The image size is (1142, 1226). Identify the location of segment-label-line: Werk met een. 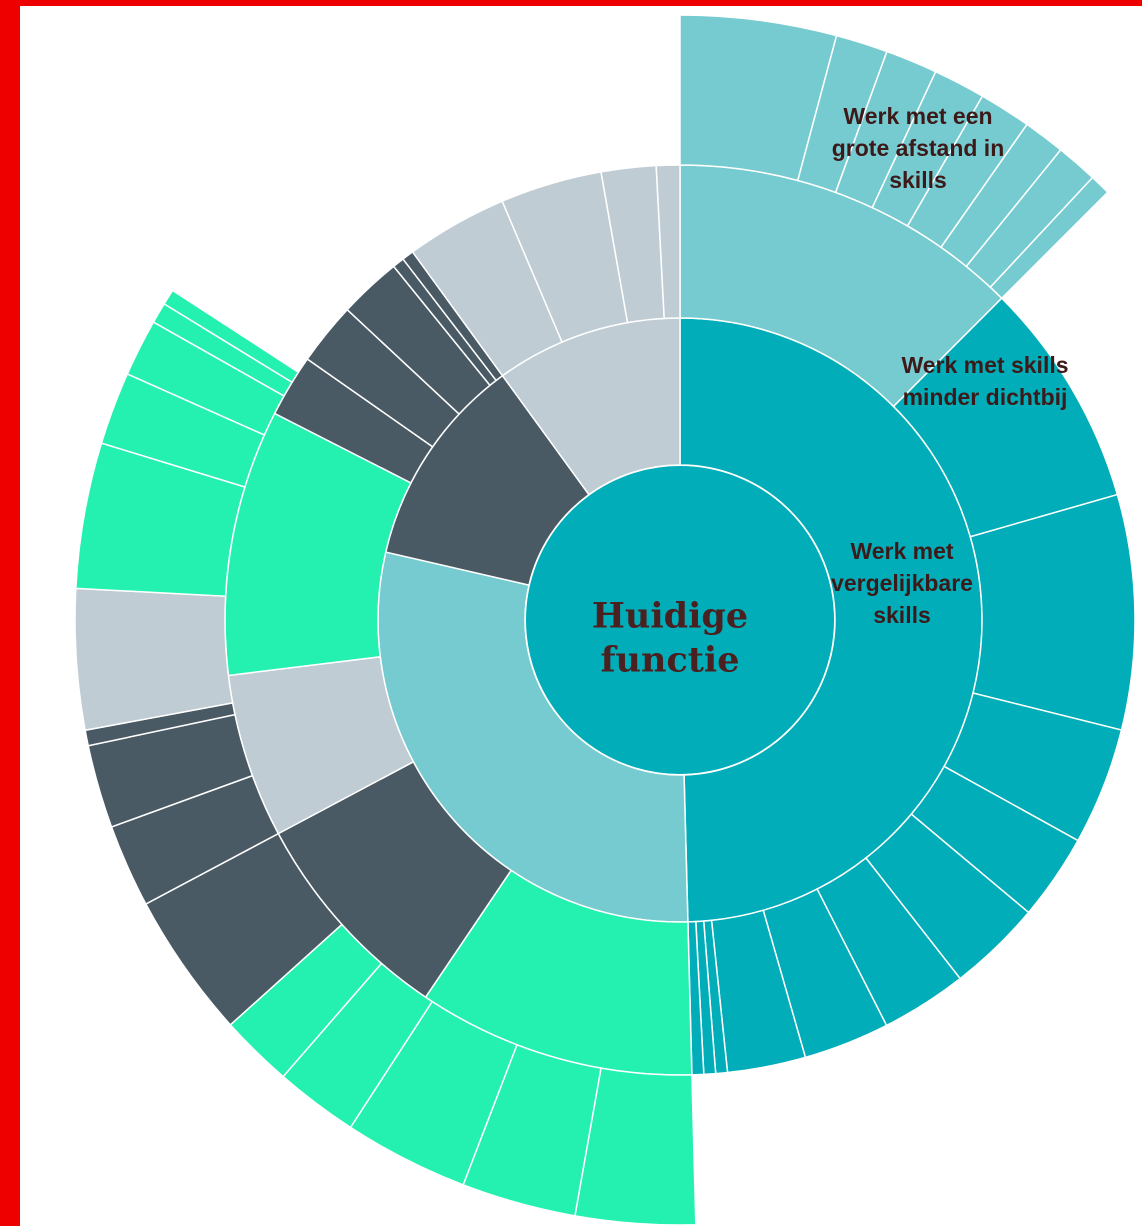
(917, 116).